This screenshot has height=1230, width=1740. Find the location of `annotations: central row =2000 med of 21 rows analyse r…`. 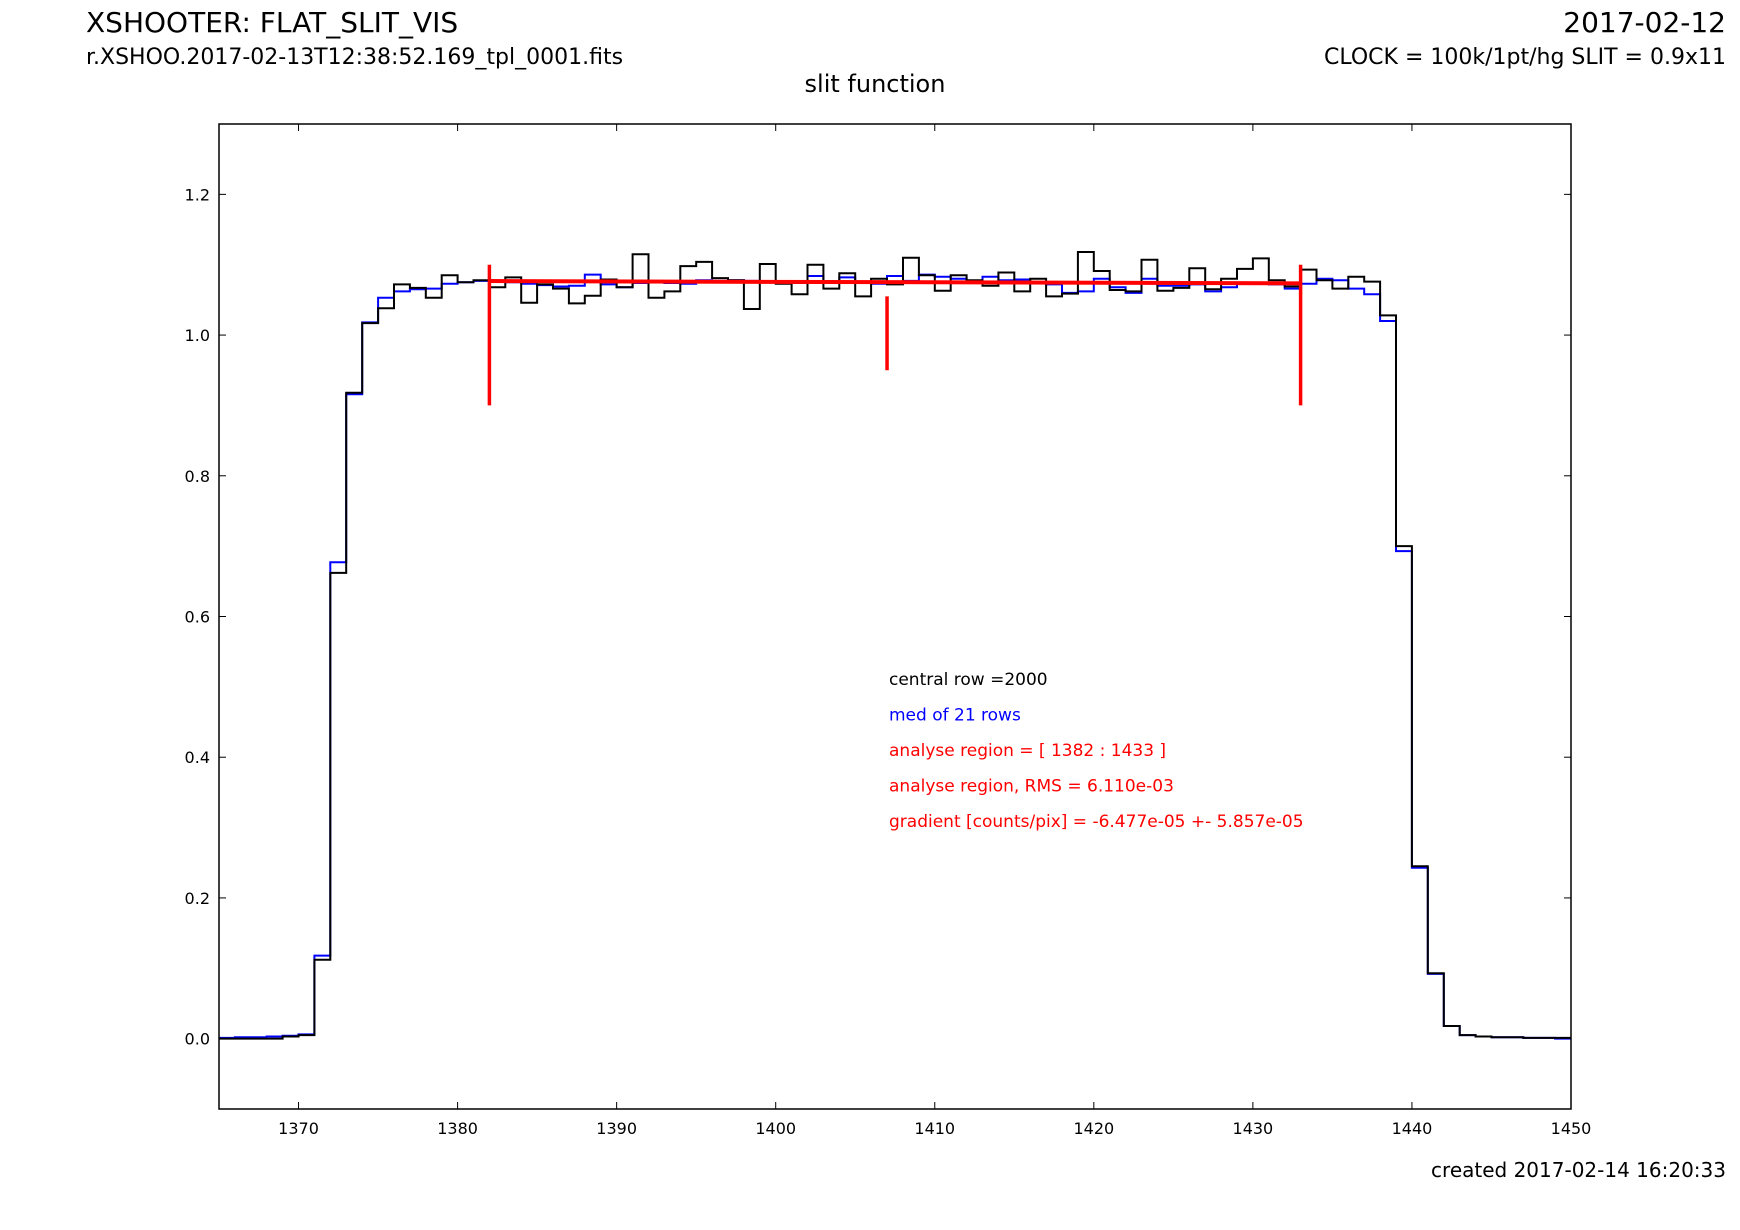

annotations: central row =2000 med of 21 rows analyse r… is located at coordinates (1096, 751).